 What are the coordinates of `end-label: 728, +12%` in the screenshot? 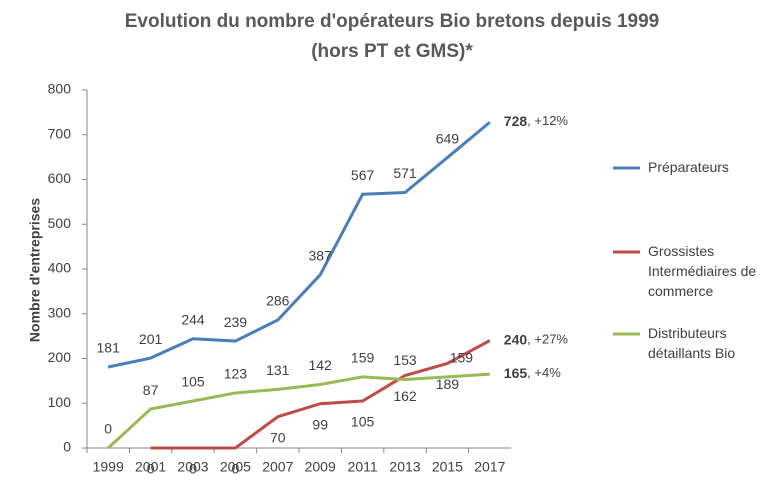 It's located at (536, 121).